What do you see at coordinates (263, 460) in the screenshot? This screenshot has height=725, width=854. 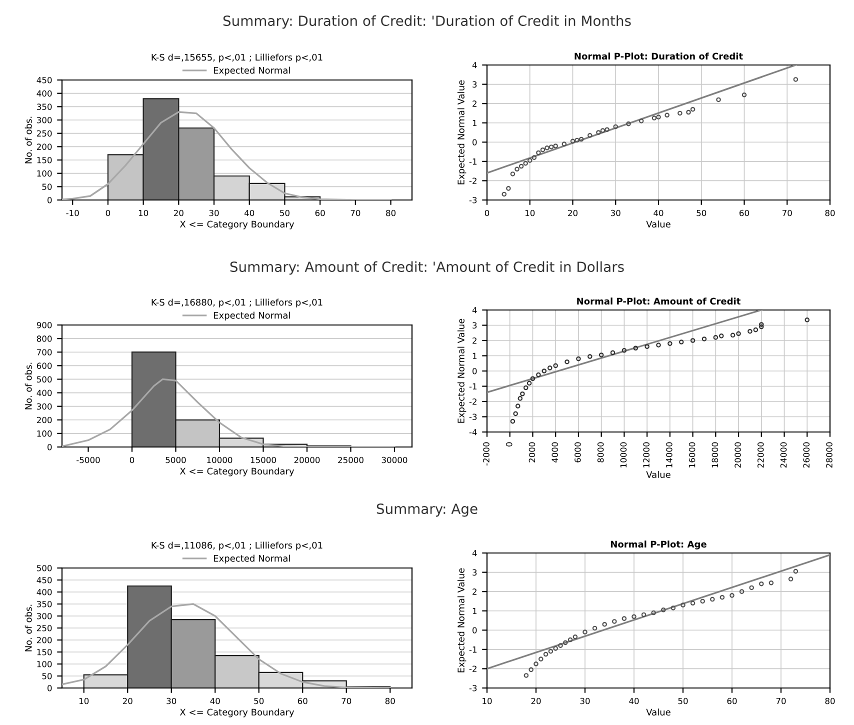 I see `x-tick-label: 15000` at bounding box center [263, 460].